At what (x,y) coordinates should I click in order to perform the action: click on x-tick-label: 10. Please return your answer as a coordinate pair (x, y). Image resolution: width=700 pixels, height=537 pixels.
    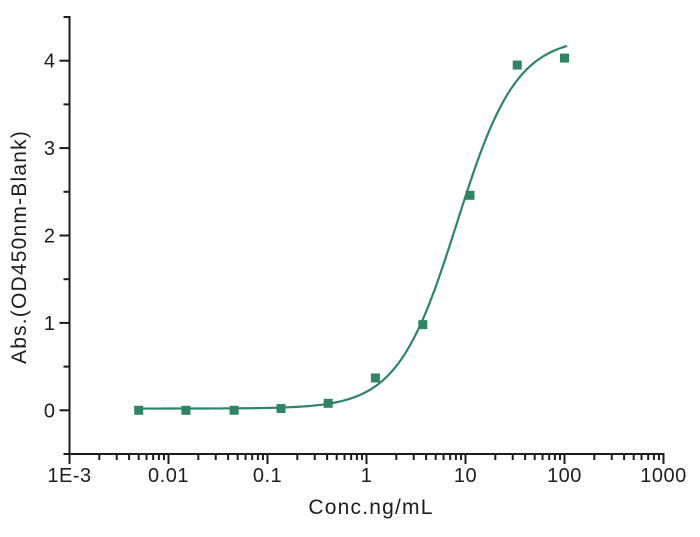
    Looking at the image, I should click on (465, 476).